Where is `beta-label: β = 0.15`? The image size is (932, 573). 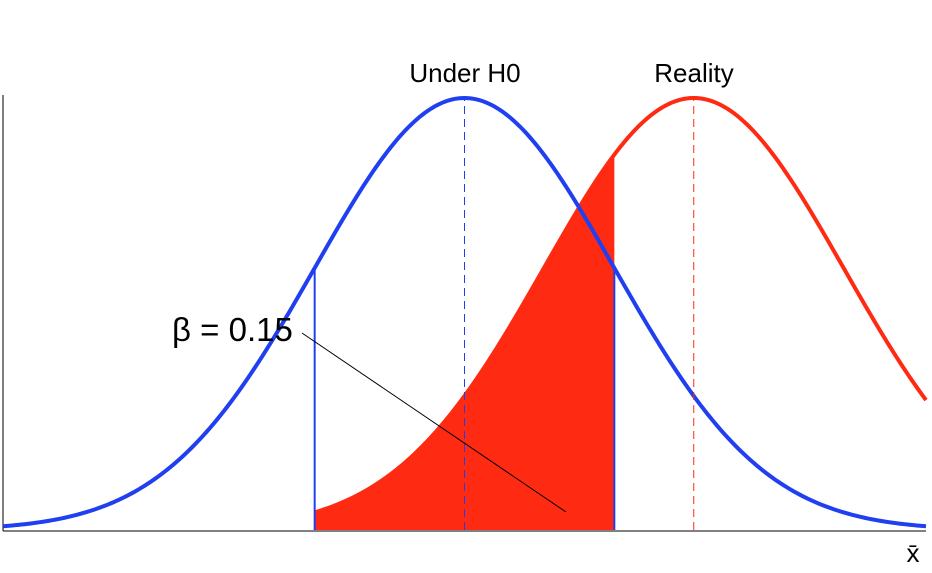
beta-label: β = 0.15 is located at coordinates (232, 329).